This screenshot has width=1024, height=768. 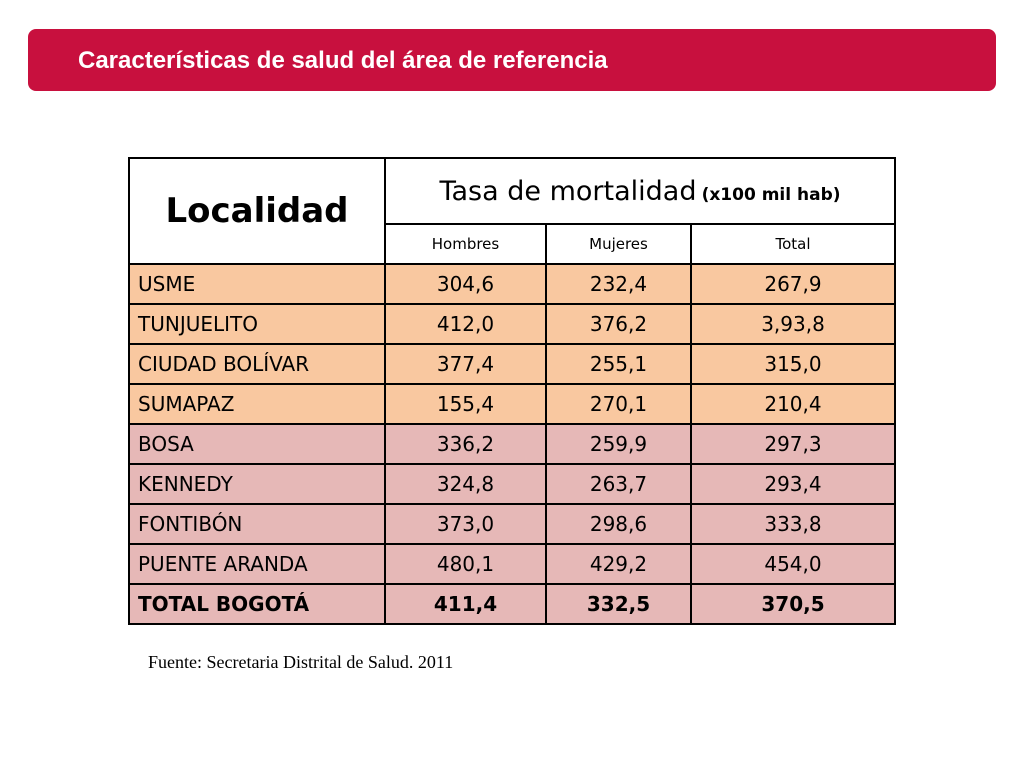 What do you see at coordinates (568, 191) in the screenshot?
I see `tasa-header-label: Tasa de mortalidad` at bounding box center [568, 191].